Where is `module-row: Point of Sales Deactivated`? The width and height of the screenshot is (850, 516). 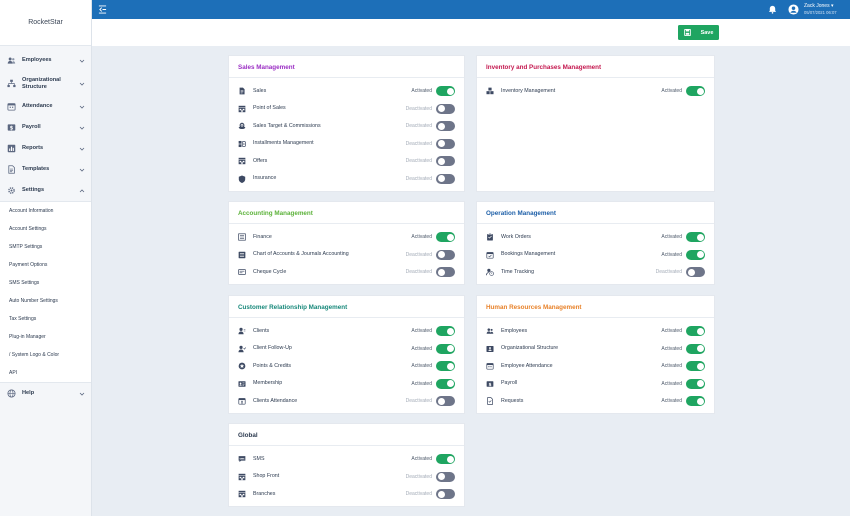
module-row: Point of Sales Deactivated is located at coordinates (346, 109).